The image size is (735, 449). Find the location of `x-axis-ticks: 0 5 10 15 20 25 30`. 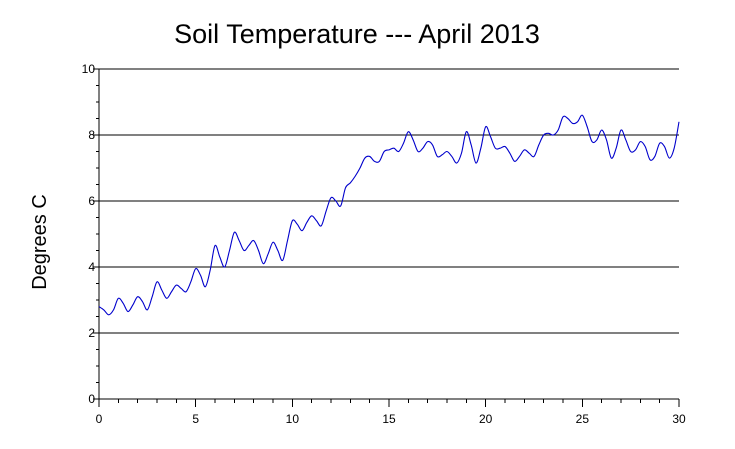

x-axis-ticks: 0 5 10 15 20 25 30 is located at coordinates (391, 412).